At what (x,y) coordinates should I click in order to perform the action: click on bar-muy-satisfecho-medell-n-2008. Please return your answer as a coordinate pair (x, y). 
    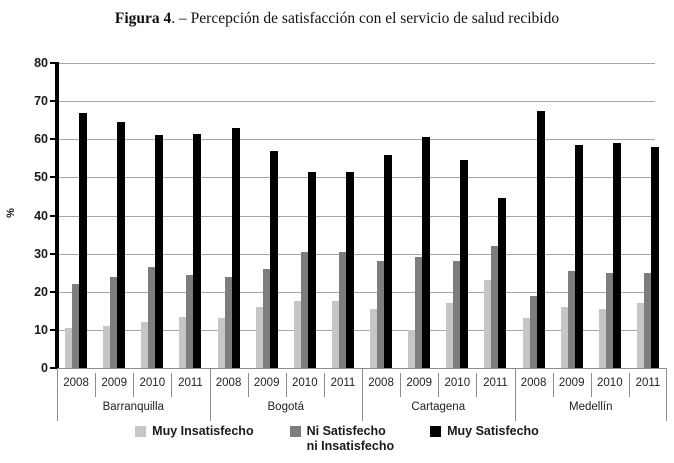
    Looking at the image, I should click on (540, 239).